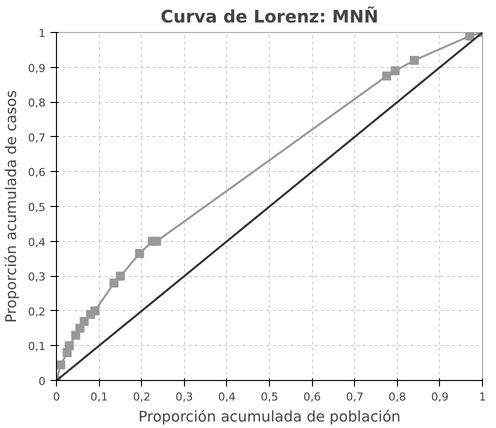 The height and width of the screenshot is (428, 496). What do you see at coordinates (37, 207) in the screenshot?
I see `y-tick-label: 0,5` at bounding box center [37, 207].